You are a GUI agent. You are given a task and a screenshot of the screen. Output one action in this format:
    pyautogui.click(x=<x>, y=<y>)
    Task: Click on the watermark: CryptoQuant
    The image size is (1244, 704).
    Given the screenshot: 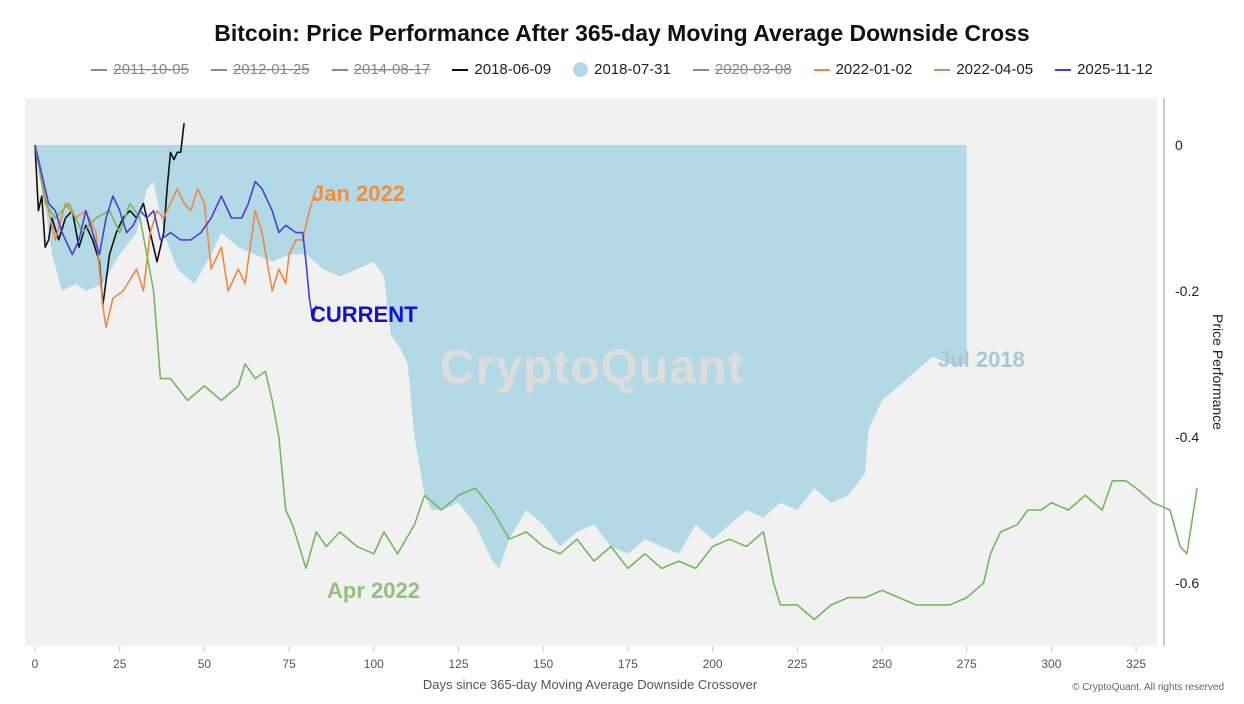 What is the action you would take?
    pyautogui.click(x=592, y=367)
    